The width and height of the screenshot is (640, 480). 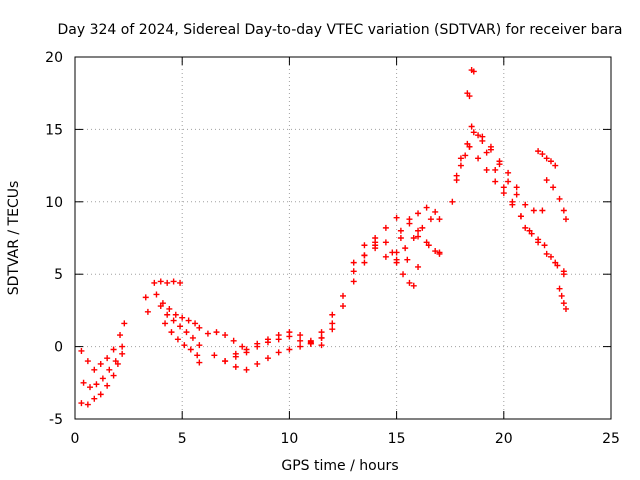 I want to click on x-tick-label: 5, so click(x=182, y=439).